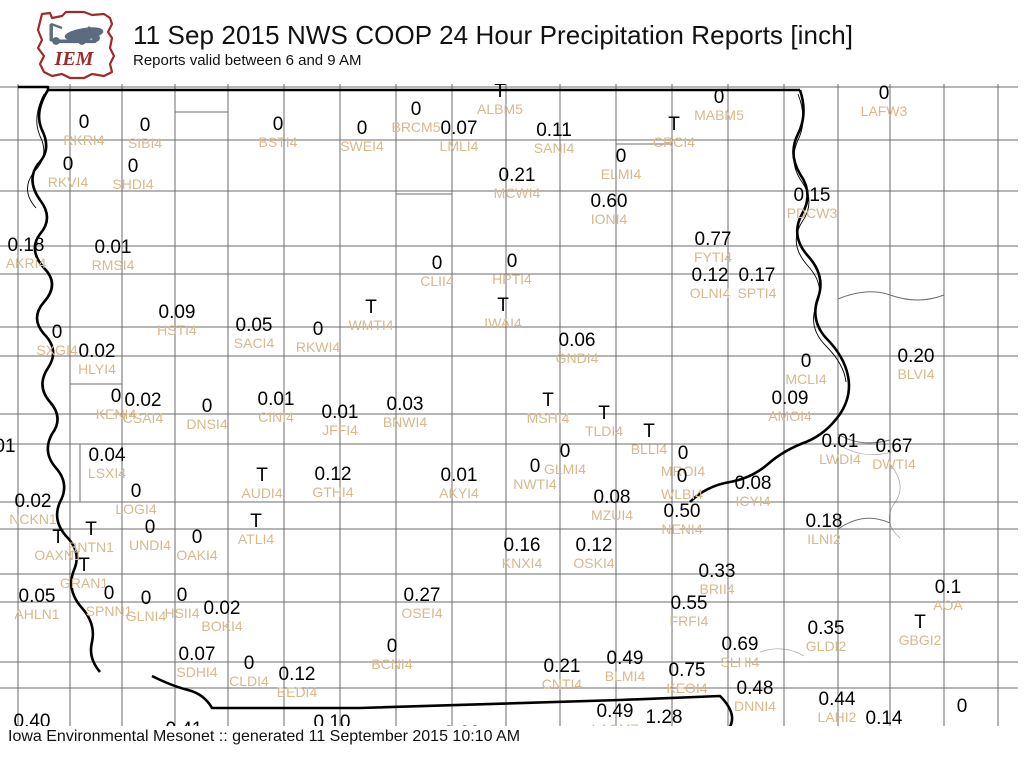  What do you see at coordinates (753, 491) in the screenshot?
I see `station-plot: 0.08 ICYI4` at bounding box center [753, 491].